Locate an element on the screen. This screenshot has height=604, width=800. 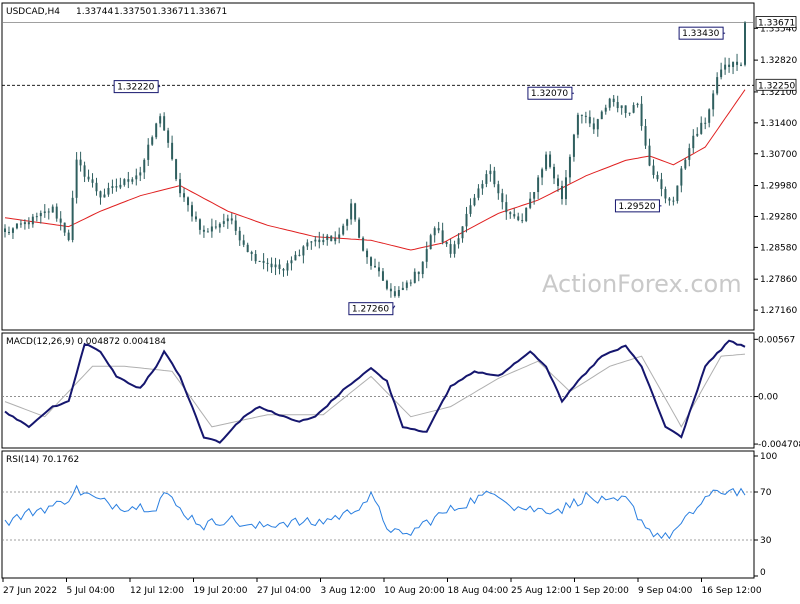
price-annotation: 1.29520 is located at coordinates (638, 206).